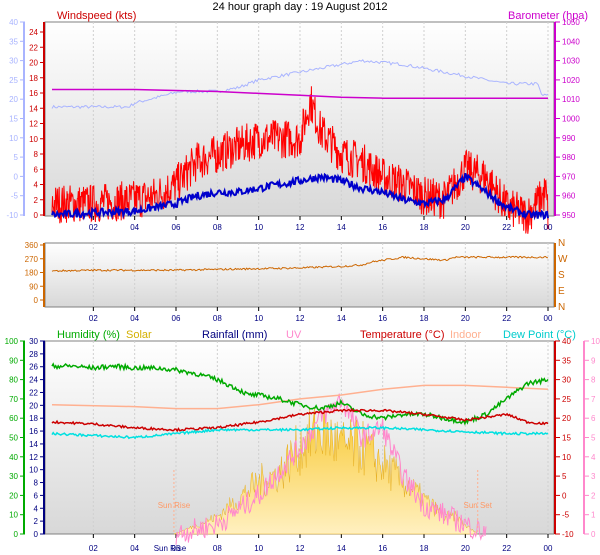 The height and width of the screenshot is (555, 600). I want to click on rain-tick-label: 8, so click(36, 483).